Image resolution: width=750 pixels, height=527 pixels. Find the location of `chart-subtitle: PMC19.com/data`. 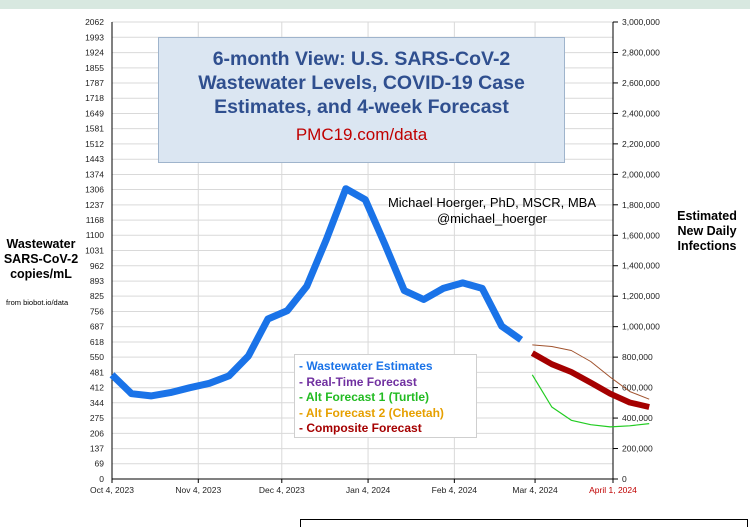

chart-subtitle: PMC19.com/data is located at coordinates (361, 134).